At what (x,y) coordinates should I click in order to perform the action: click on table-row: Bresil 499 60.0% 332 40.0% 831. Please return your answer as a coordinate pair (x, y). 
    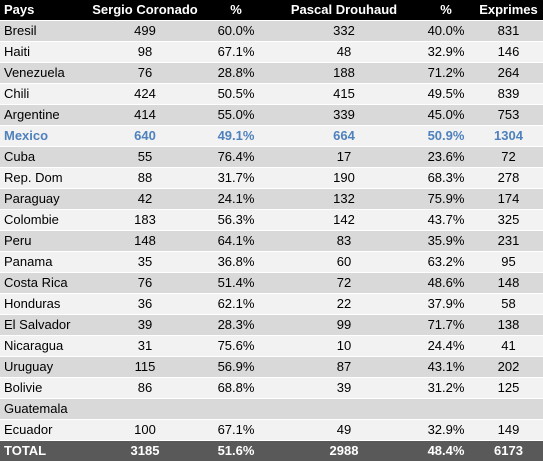
    Looking at the image, I should click on (271, 31).